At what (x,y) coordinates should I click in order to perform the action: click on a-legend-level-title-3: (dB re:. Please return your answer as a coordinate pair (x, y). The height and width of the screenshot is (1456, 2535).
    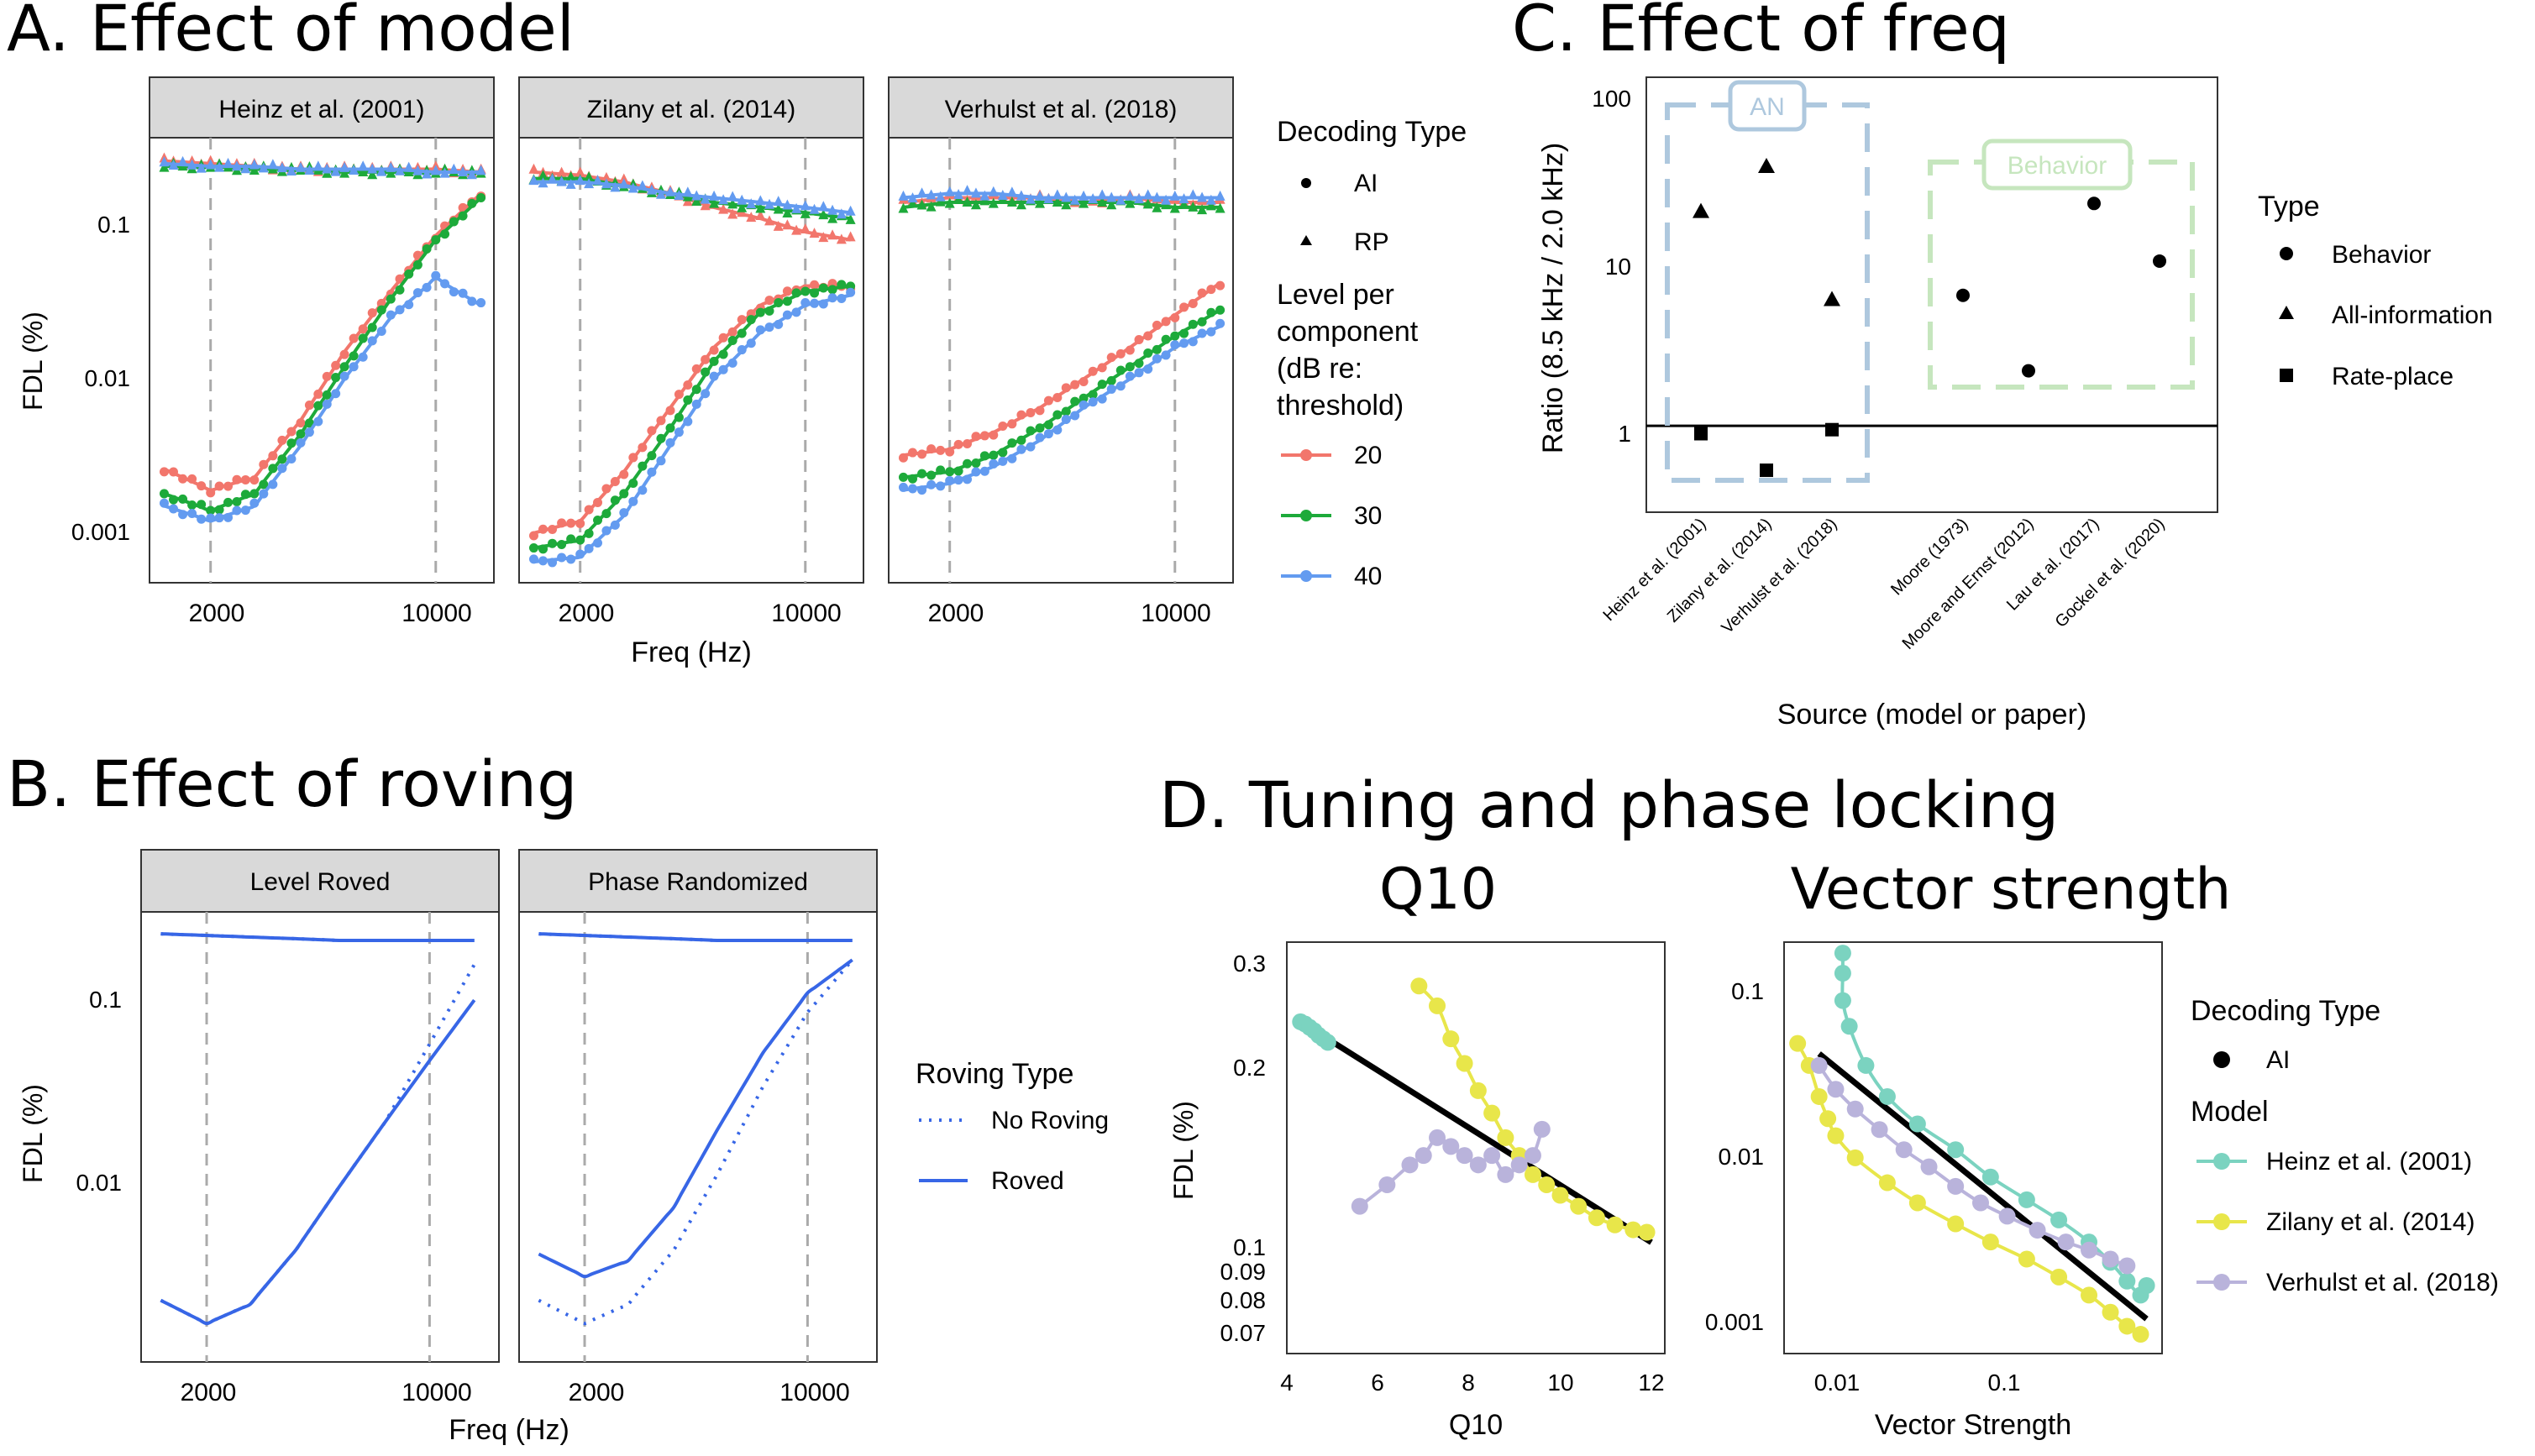
    Looking at the image, I should click on (1319, 369).